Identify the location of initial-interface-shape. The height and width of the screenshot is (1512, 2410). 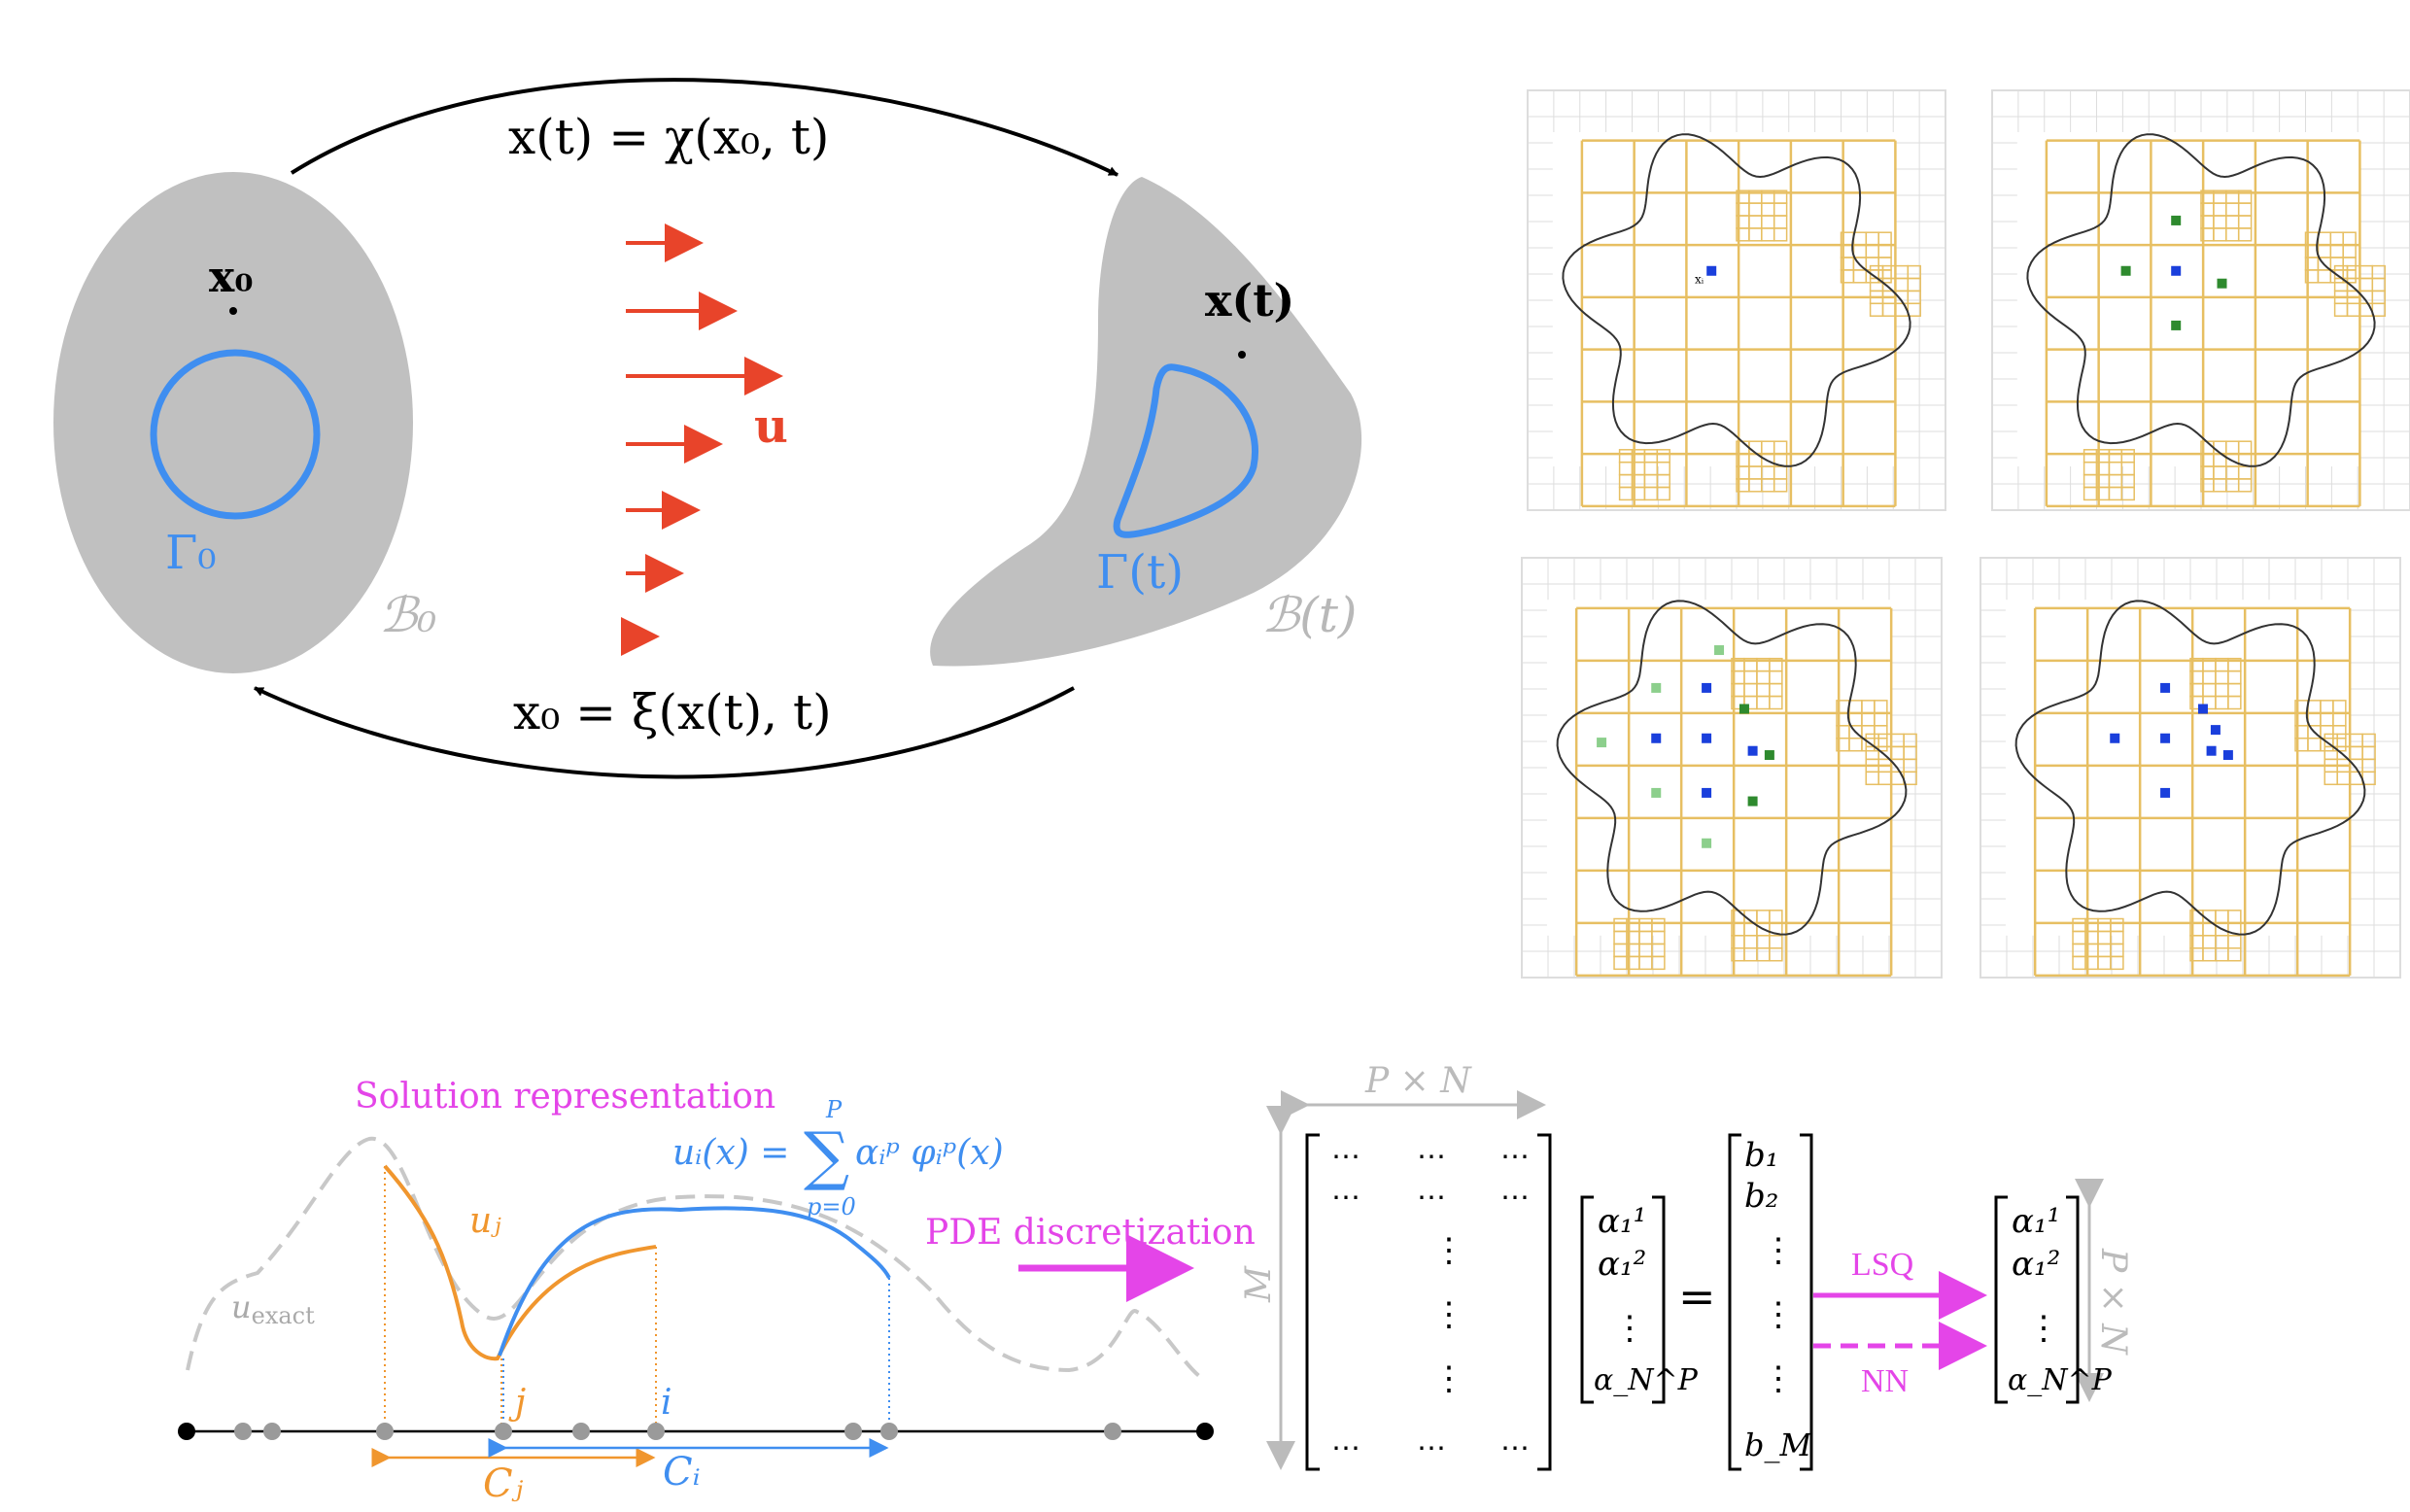
(235, 435).